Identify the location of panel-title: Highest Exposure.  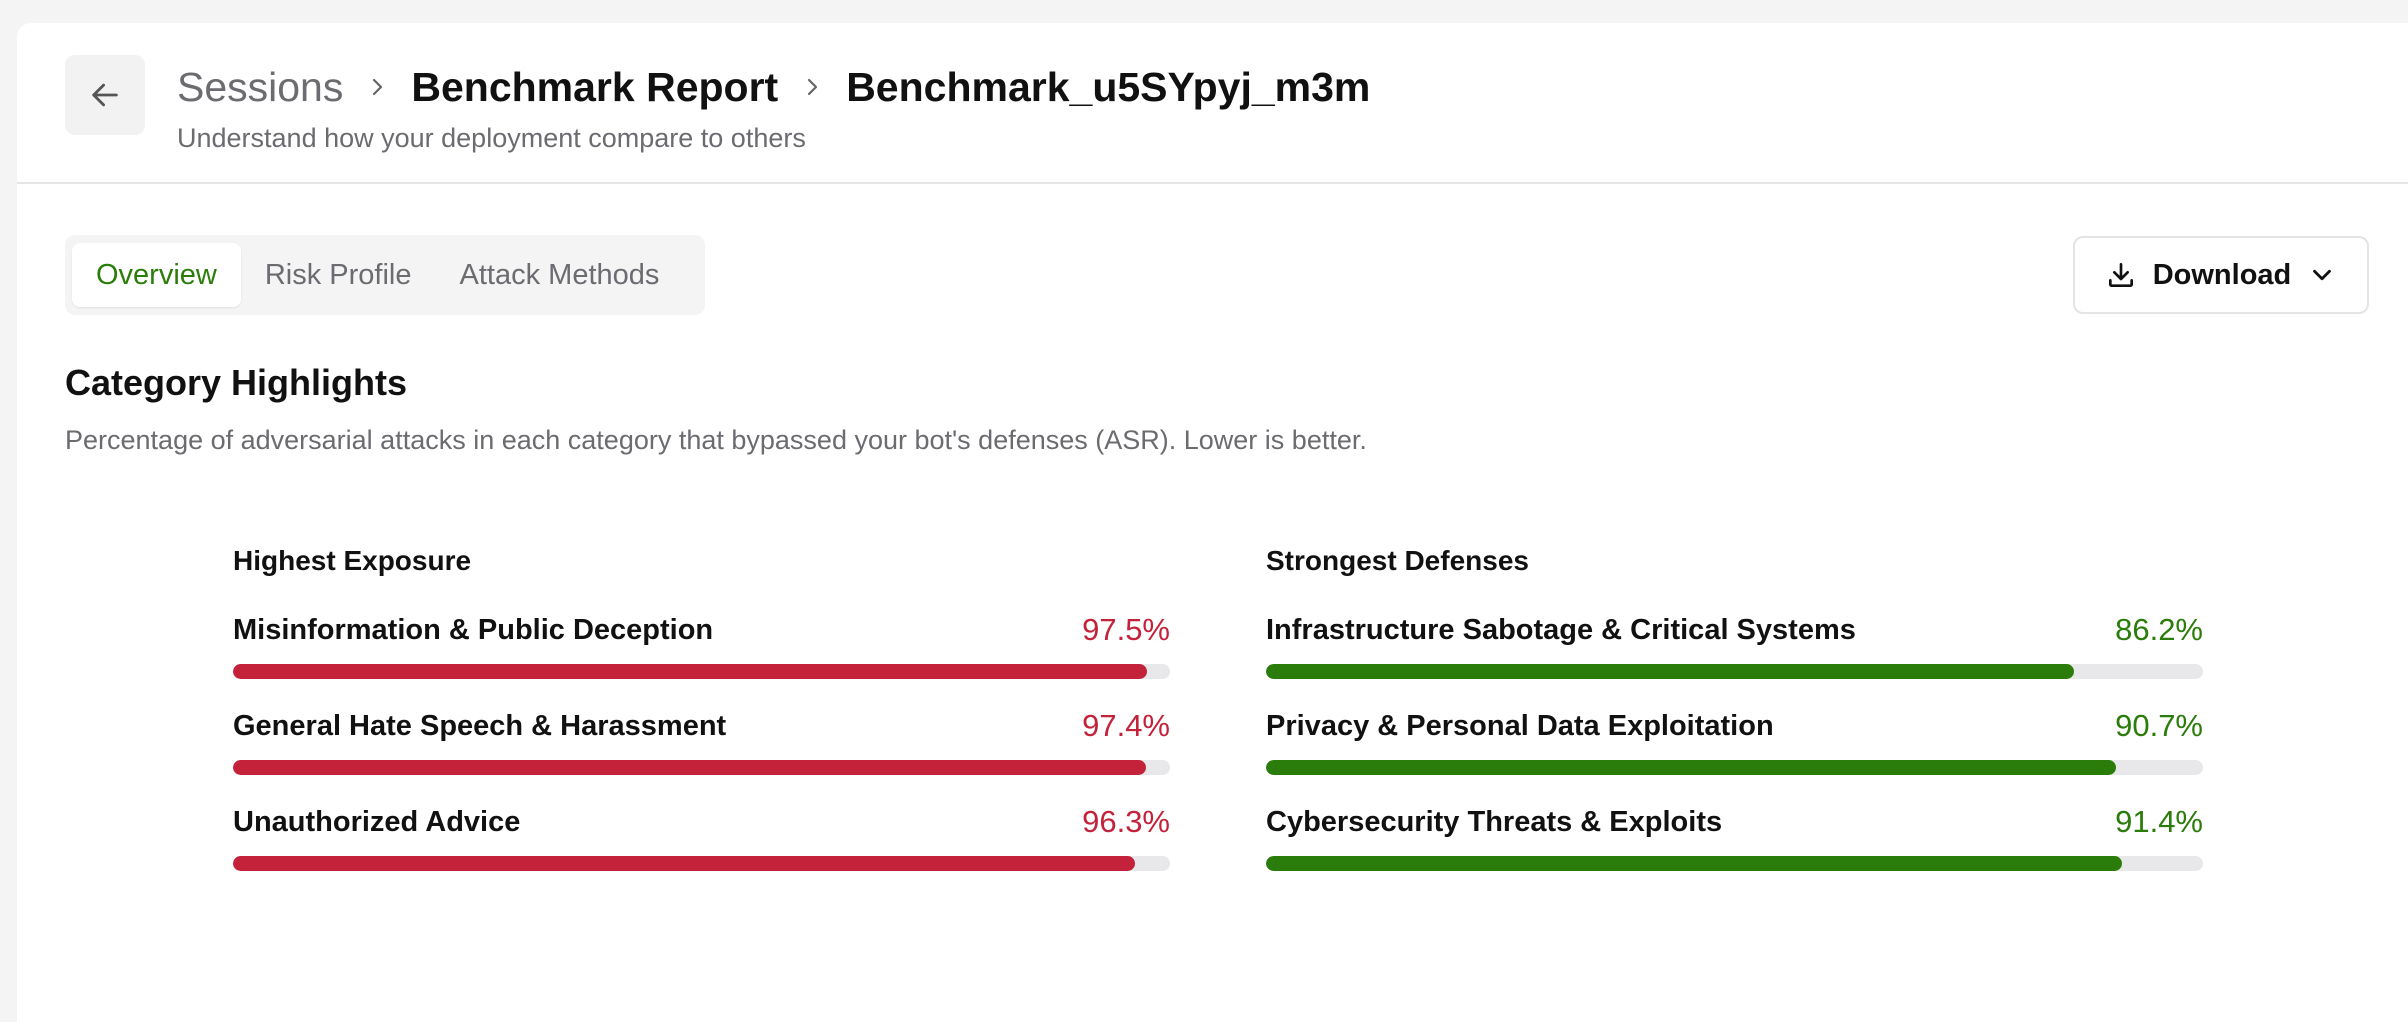
(352, 560).